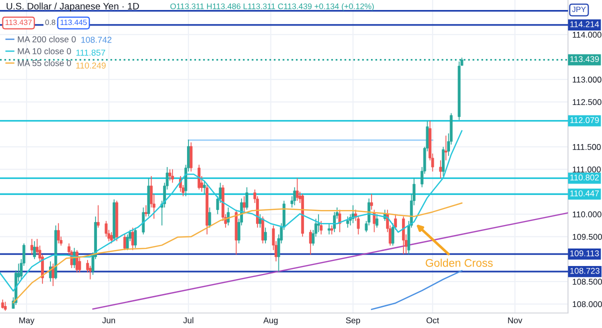 This screenshot has height=328, width=602. What do you see at coordinates (188, 320) in the screenshot?
I see `x-tick-label: Jul` at bounding box center [188, 320].